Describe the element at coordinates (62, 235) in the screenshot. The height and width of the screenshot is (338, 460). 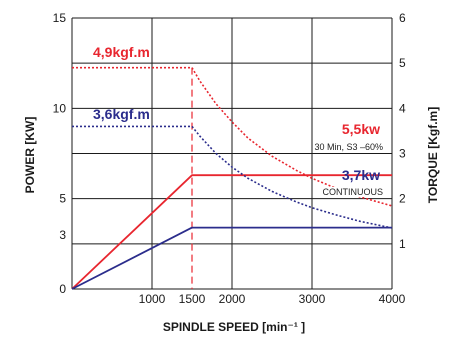
I see `y-left-tick-label: 3` at that location.